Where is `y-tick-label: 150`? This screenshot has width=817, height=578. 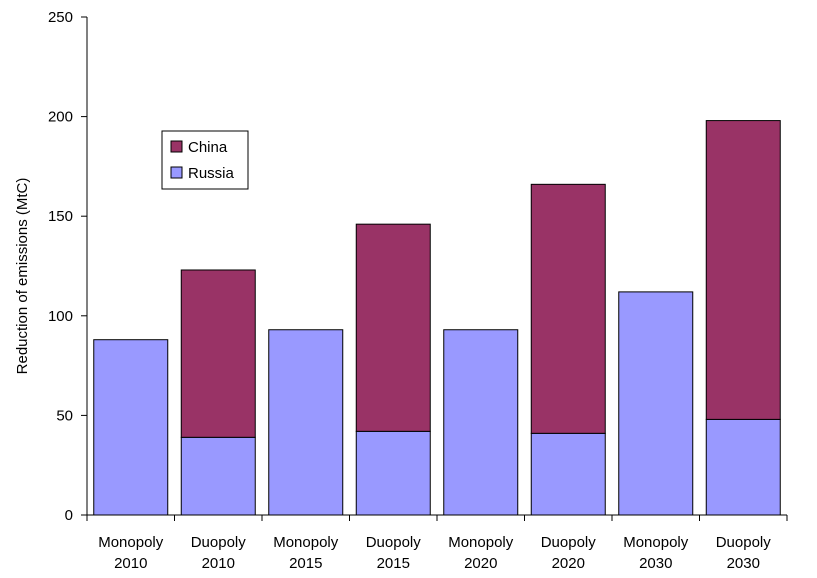 y-tick-label: 150 is located at coordinates (60, 216).